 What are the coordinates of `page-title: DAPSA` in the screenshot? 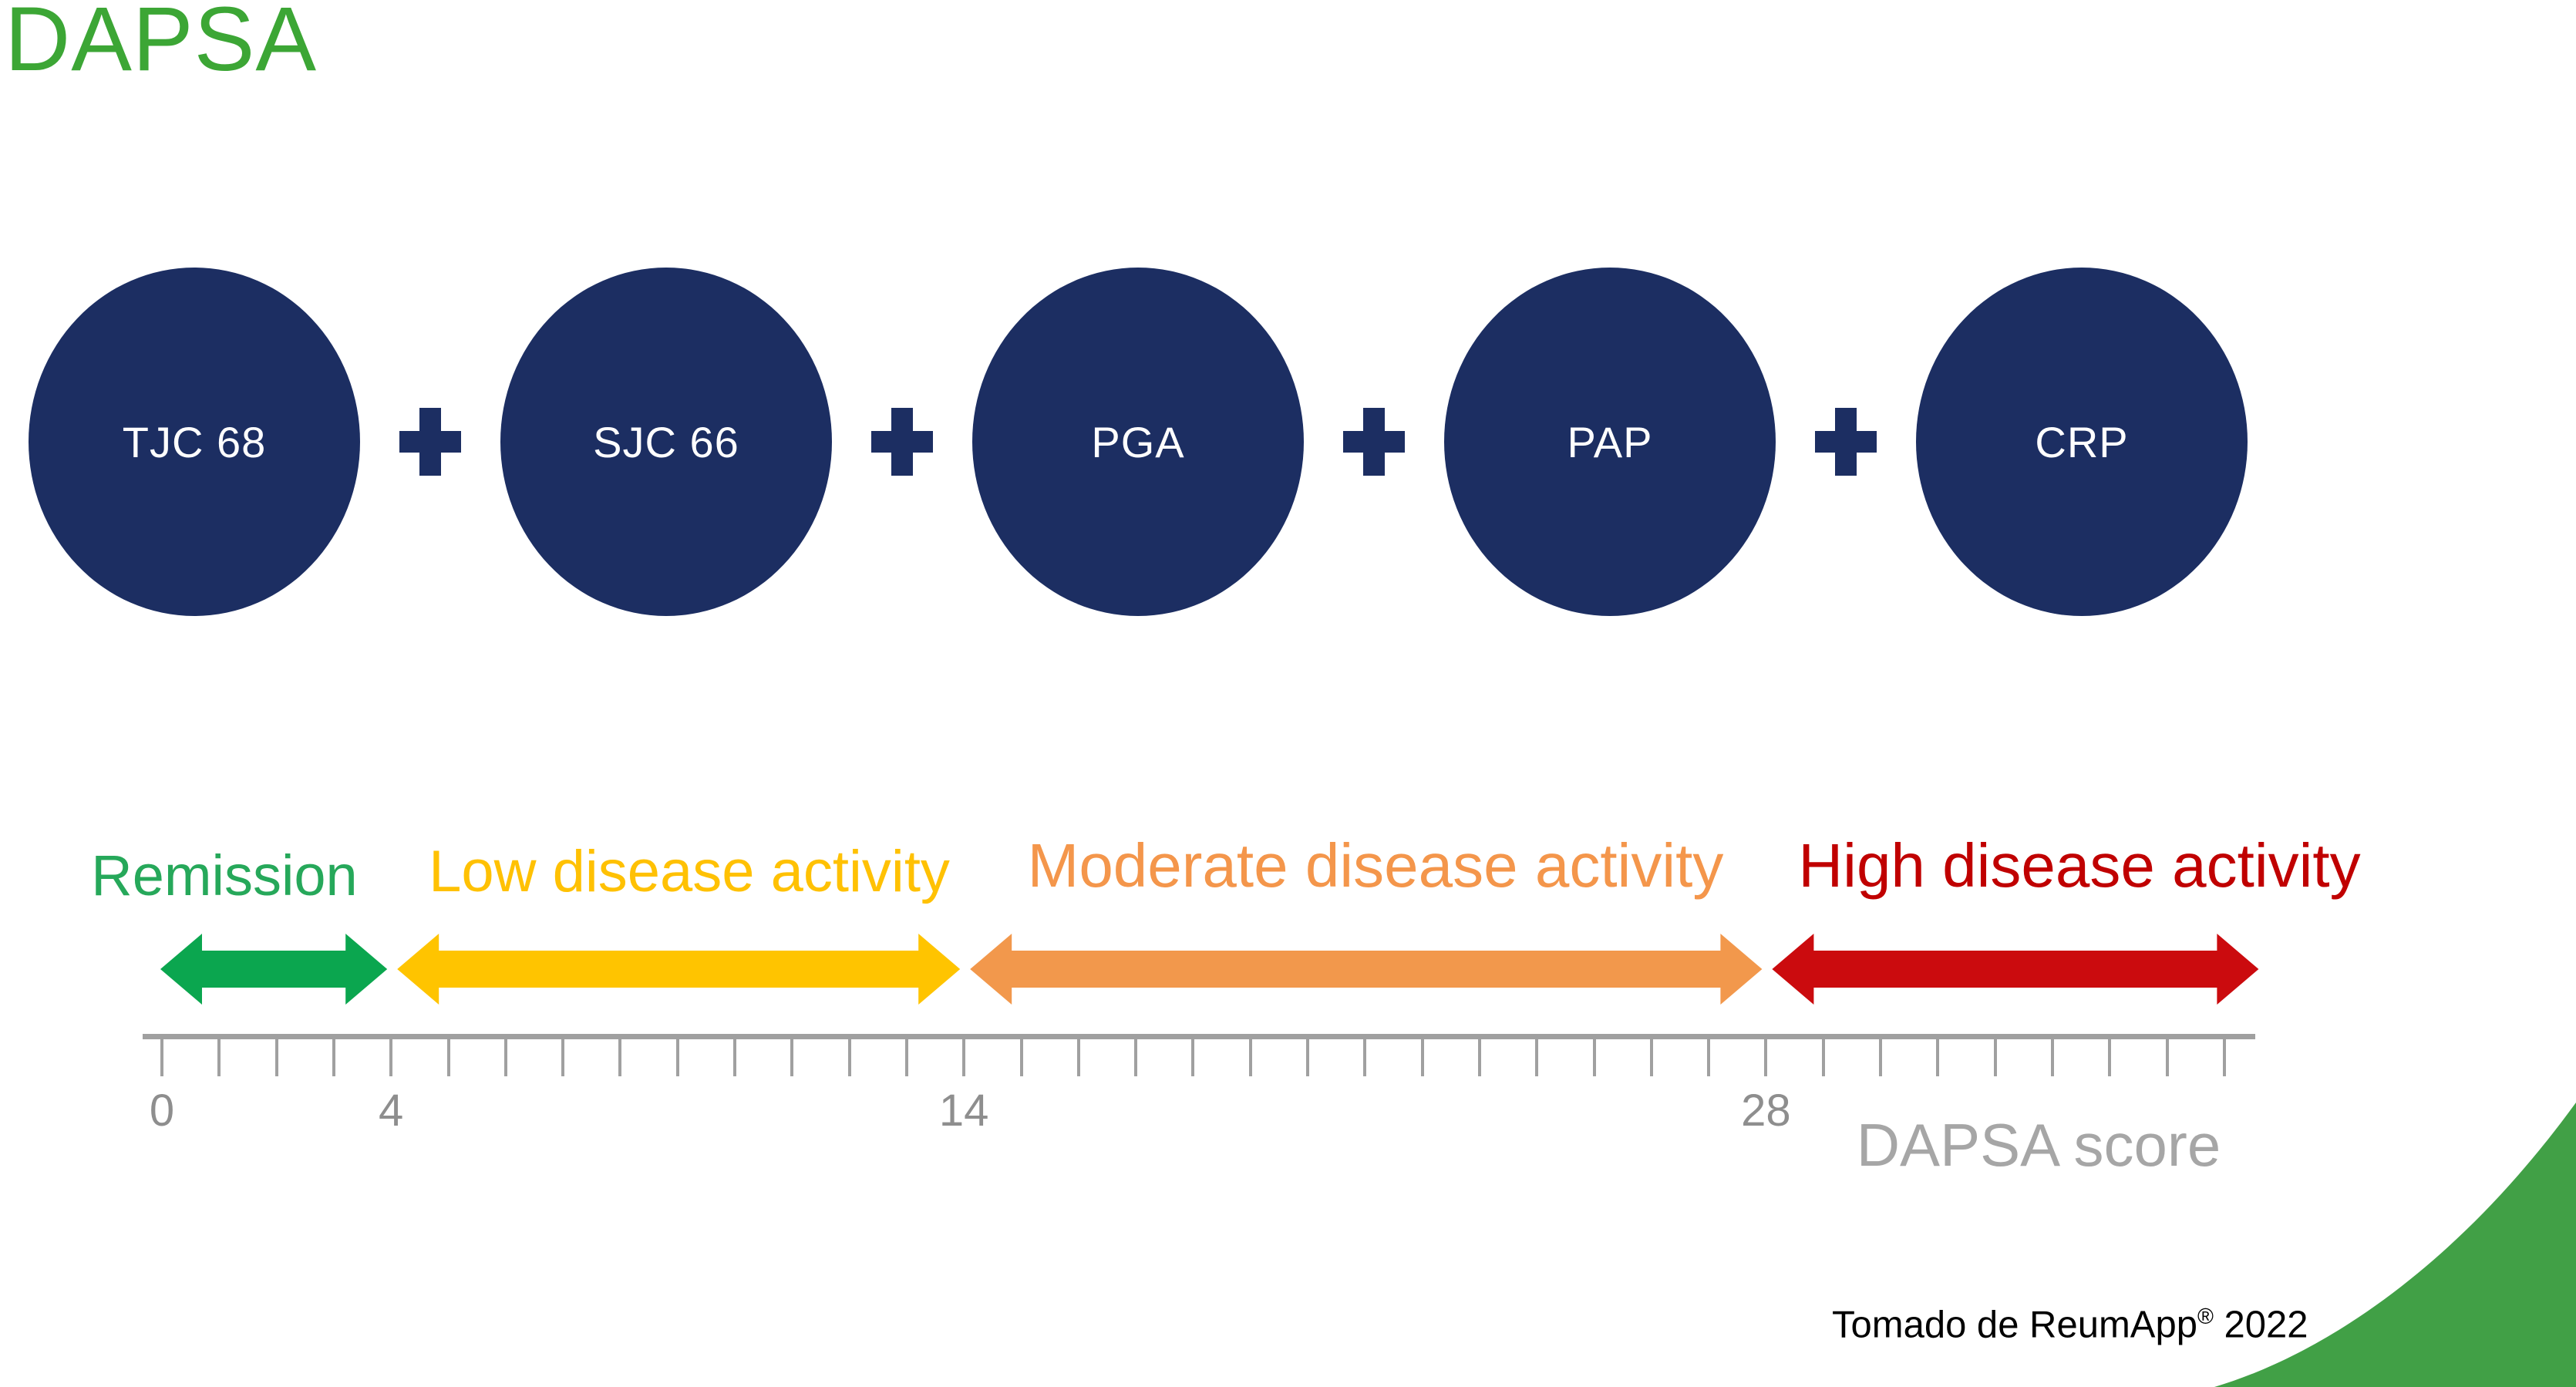 It's located at (161, 45).